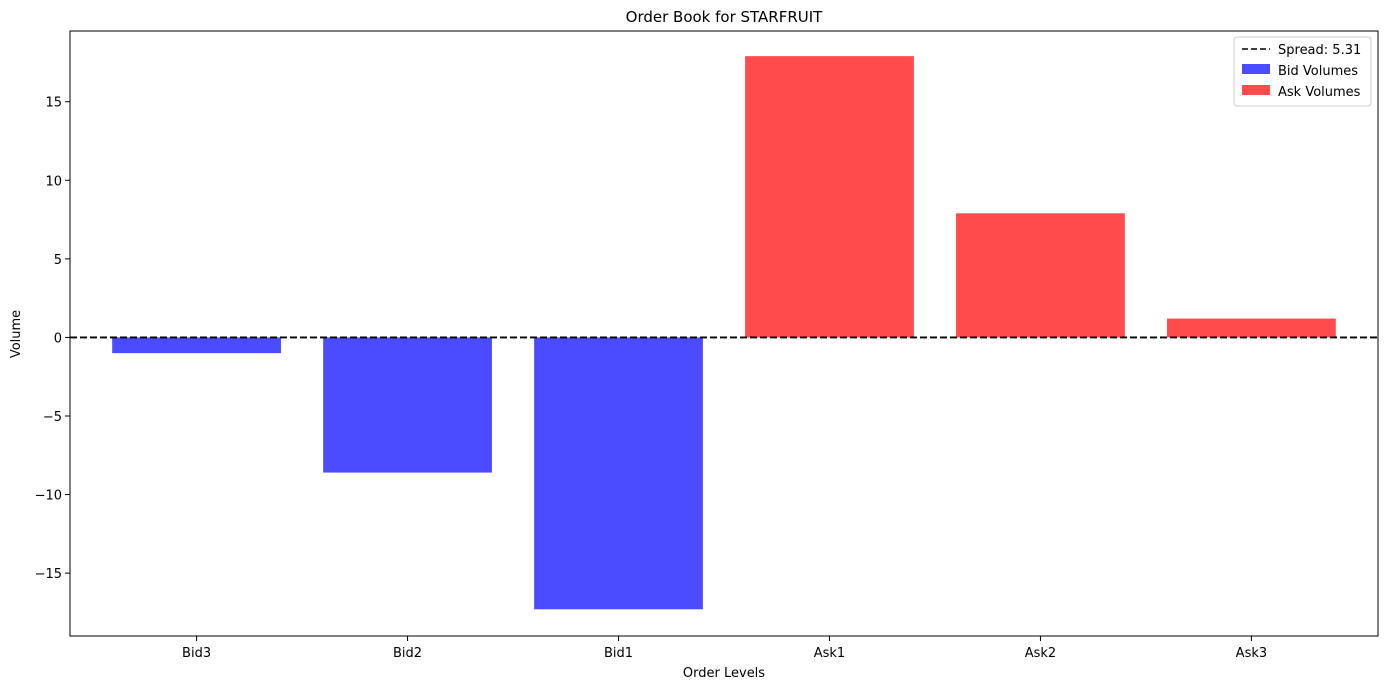 The width and height of the screenshot is (1389, 690). I want to click on y-tick-label: 5, so click(58, 260).